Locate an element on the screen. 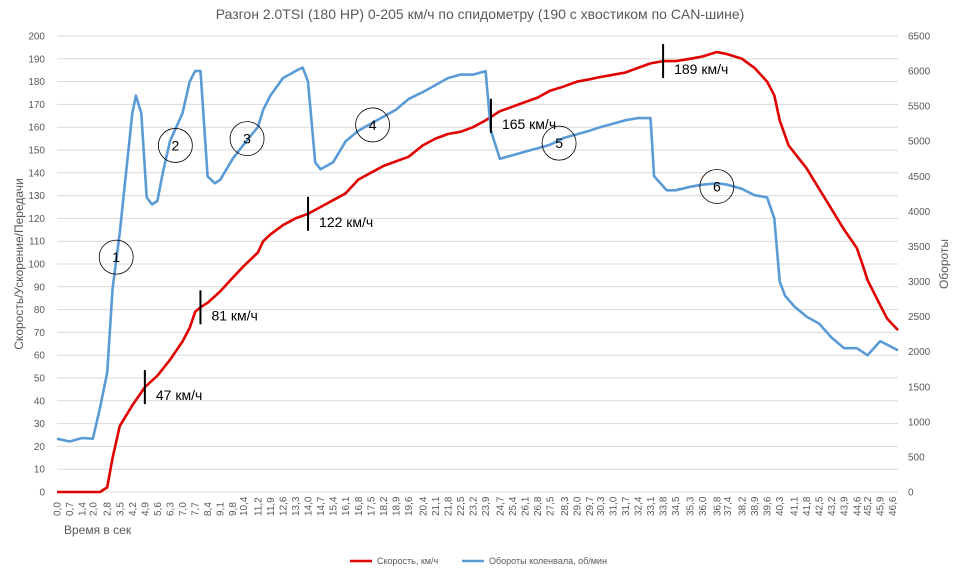 The width and height of the screenshot is (960, 574). left-tick-label: 100 is located at coordinates (36, 265).